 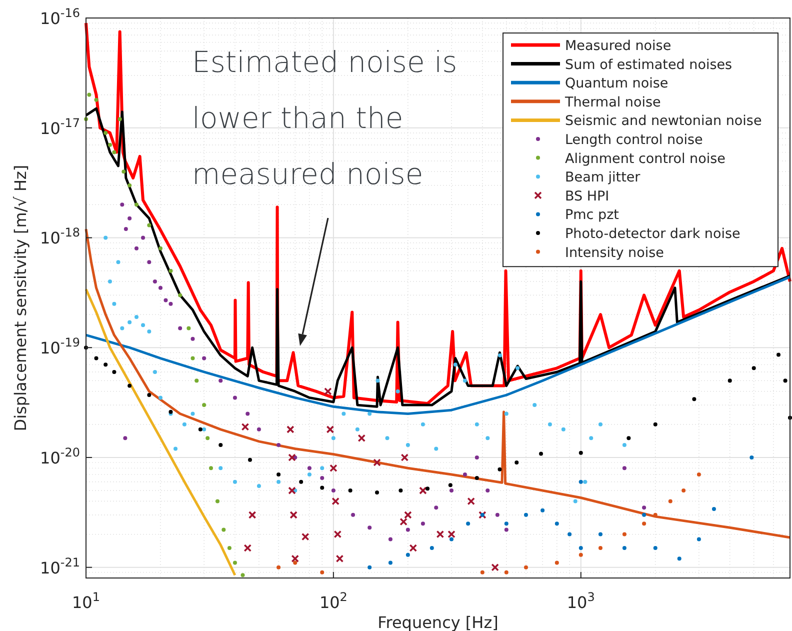 What do you see at coordinates (614, 252) in the screenshot?
I see `legend-label: Intensity noise` at bounding box center [614, 252].